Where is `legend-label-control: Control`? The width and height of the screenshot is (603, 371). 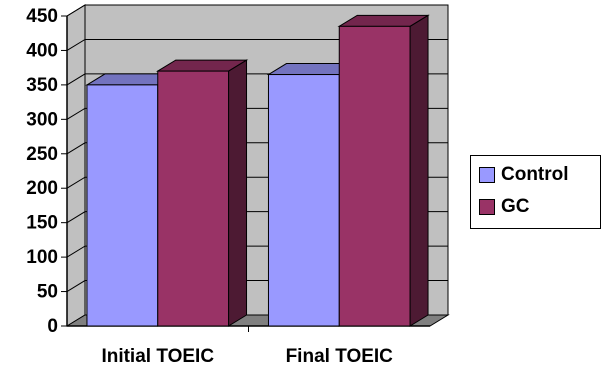
legend-label-control: Control is located at coordinates (535, 174).